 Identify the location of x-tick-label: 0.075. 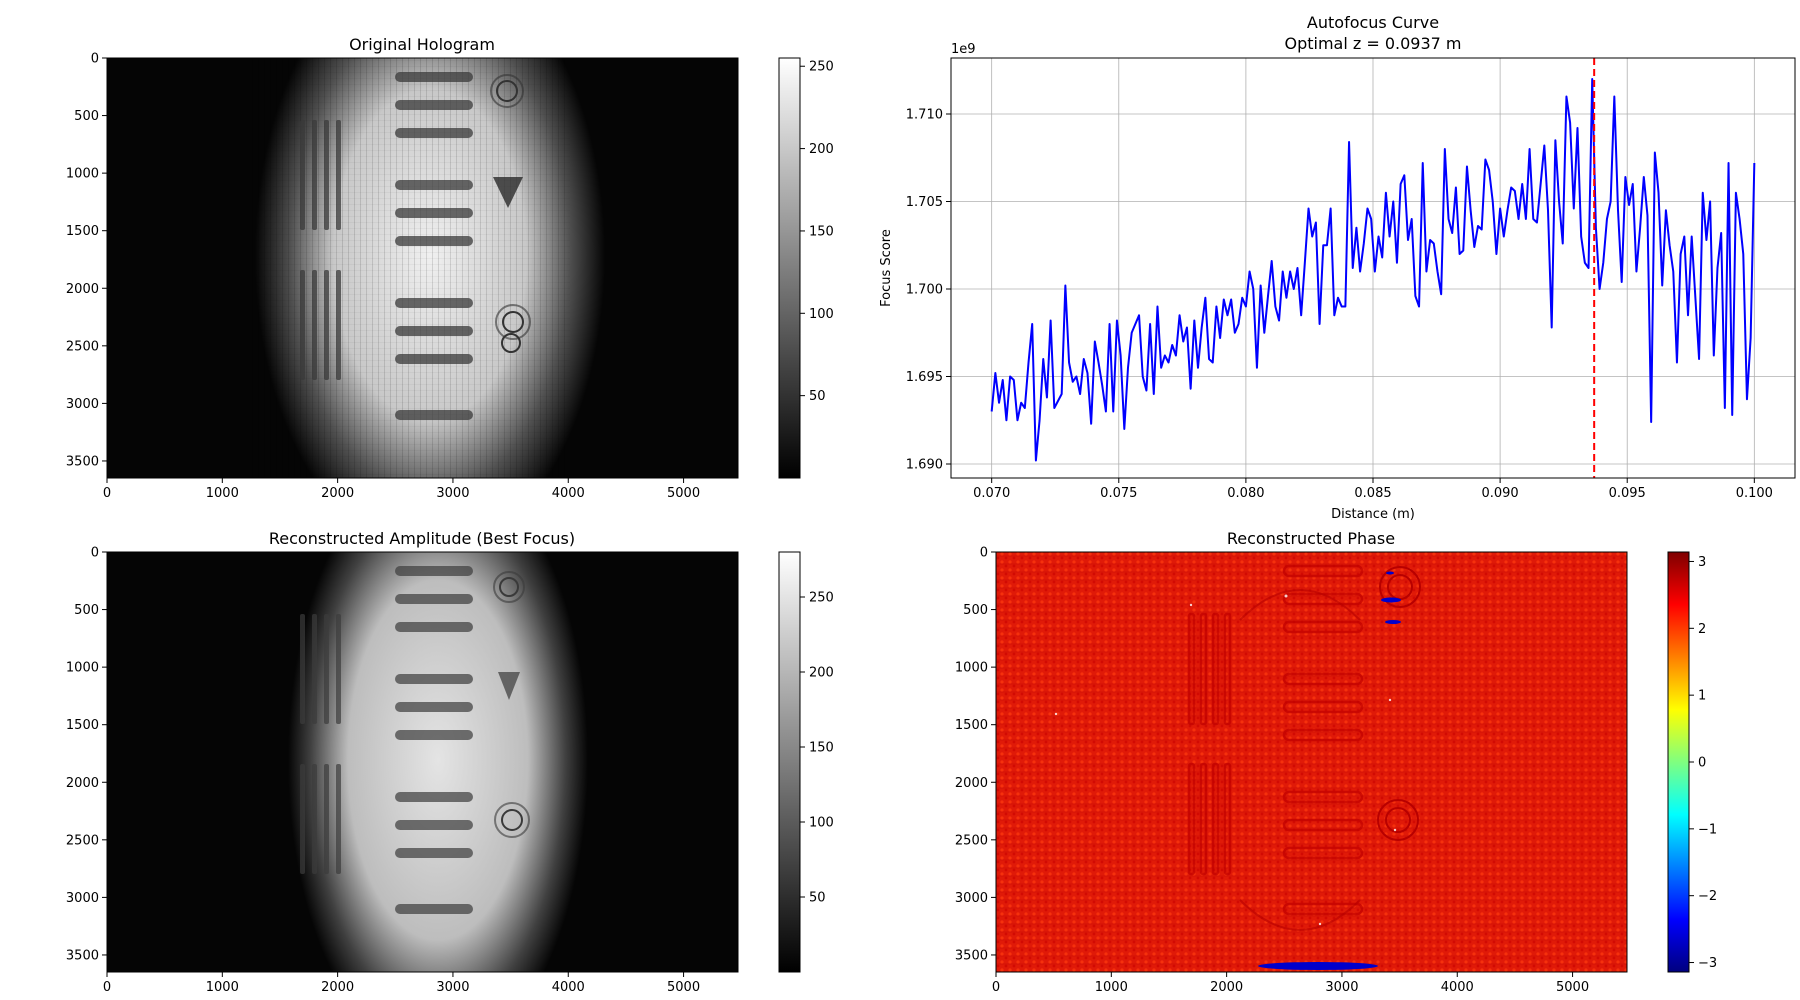
(1118, 493).